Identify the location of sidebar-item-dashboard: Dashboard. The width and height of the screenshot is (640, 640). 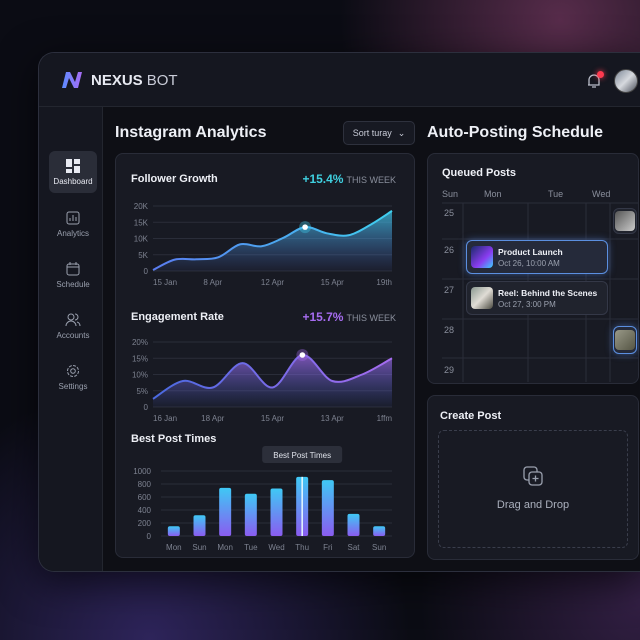
(73, 172).